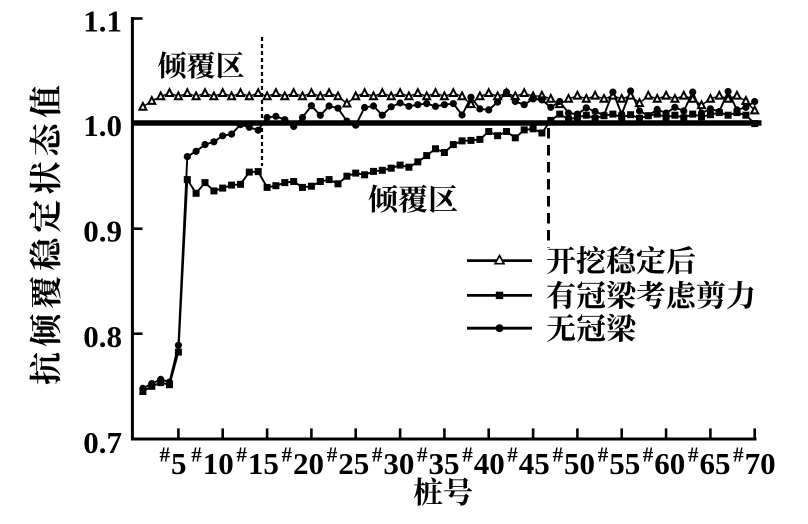 The width and height of the screenshot is (808, 524). I want to click on svg-text: 55, so click(624, 463).